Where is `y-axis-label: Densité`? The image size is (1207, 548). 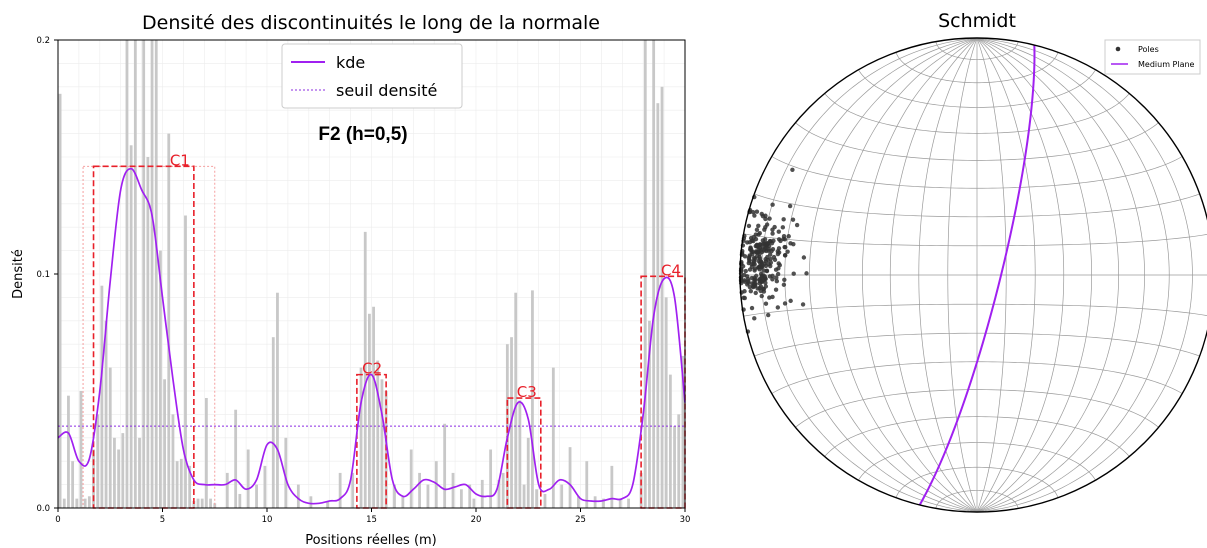 y-axis-label: Densité is located at coordinates (18, 274).